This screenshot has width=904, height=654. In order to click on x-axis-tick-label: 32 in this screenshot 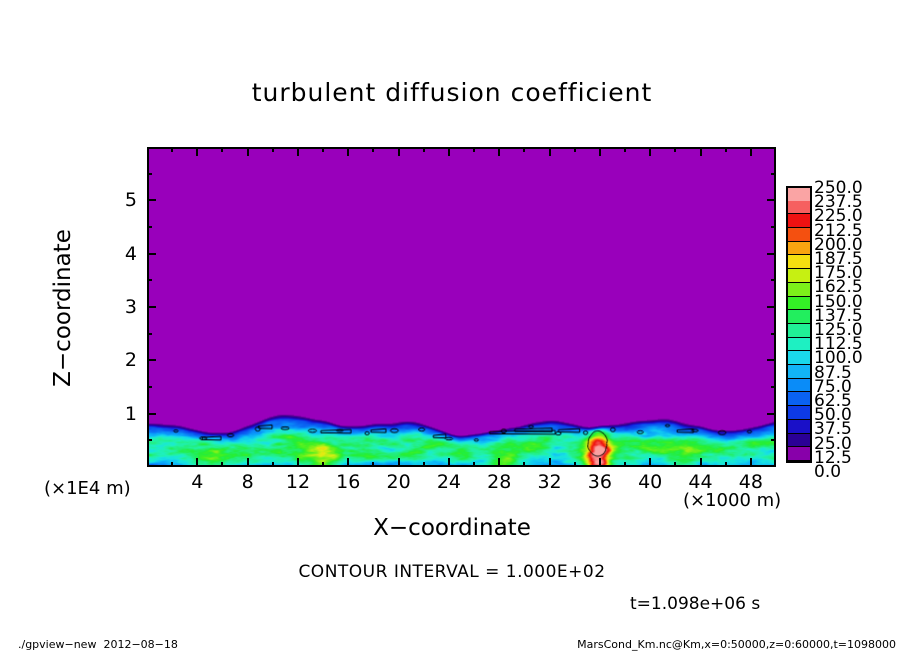, I will do `click(549, 482)`.